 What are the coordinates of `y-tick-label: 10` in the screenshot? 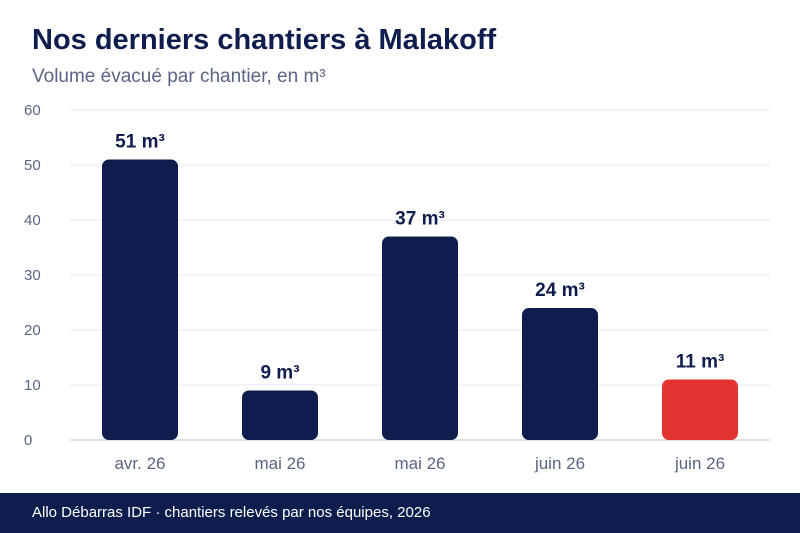 It's located at (32, 385).